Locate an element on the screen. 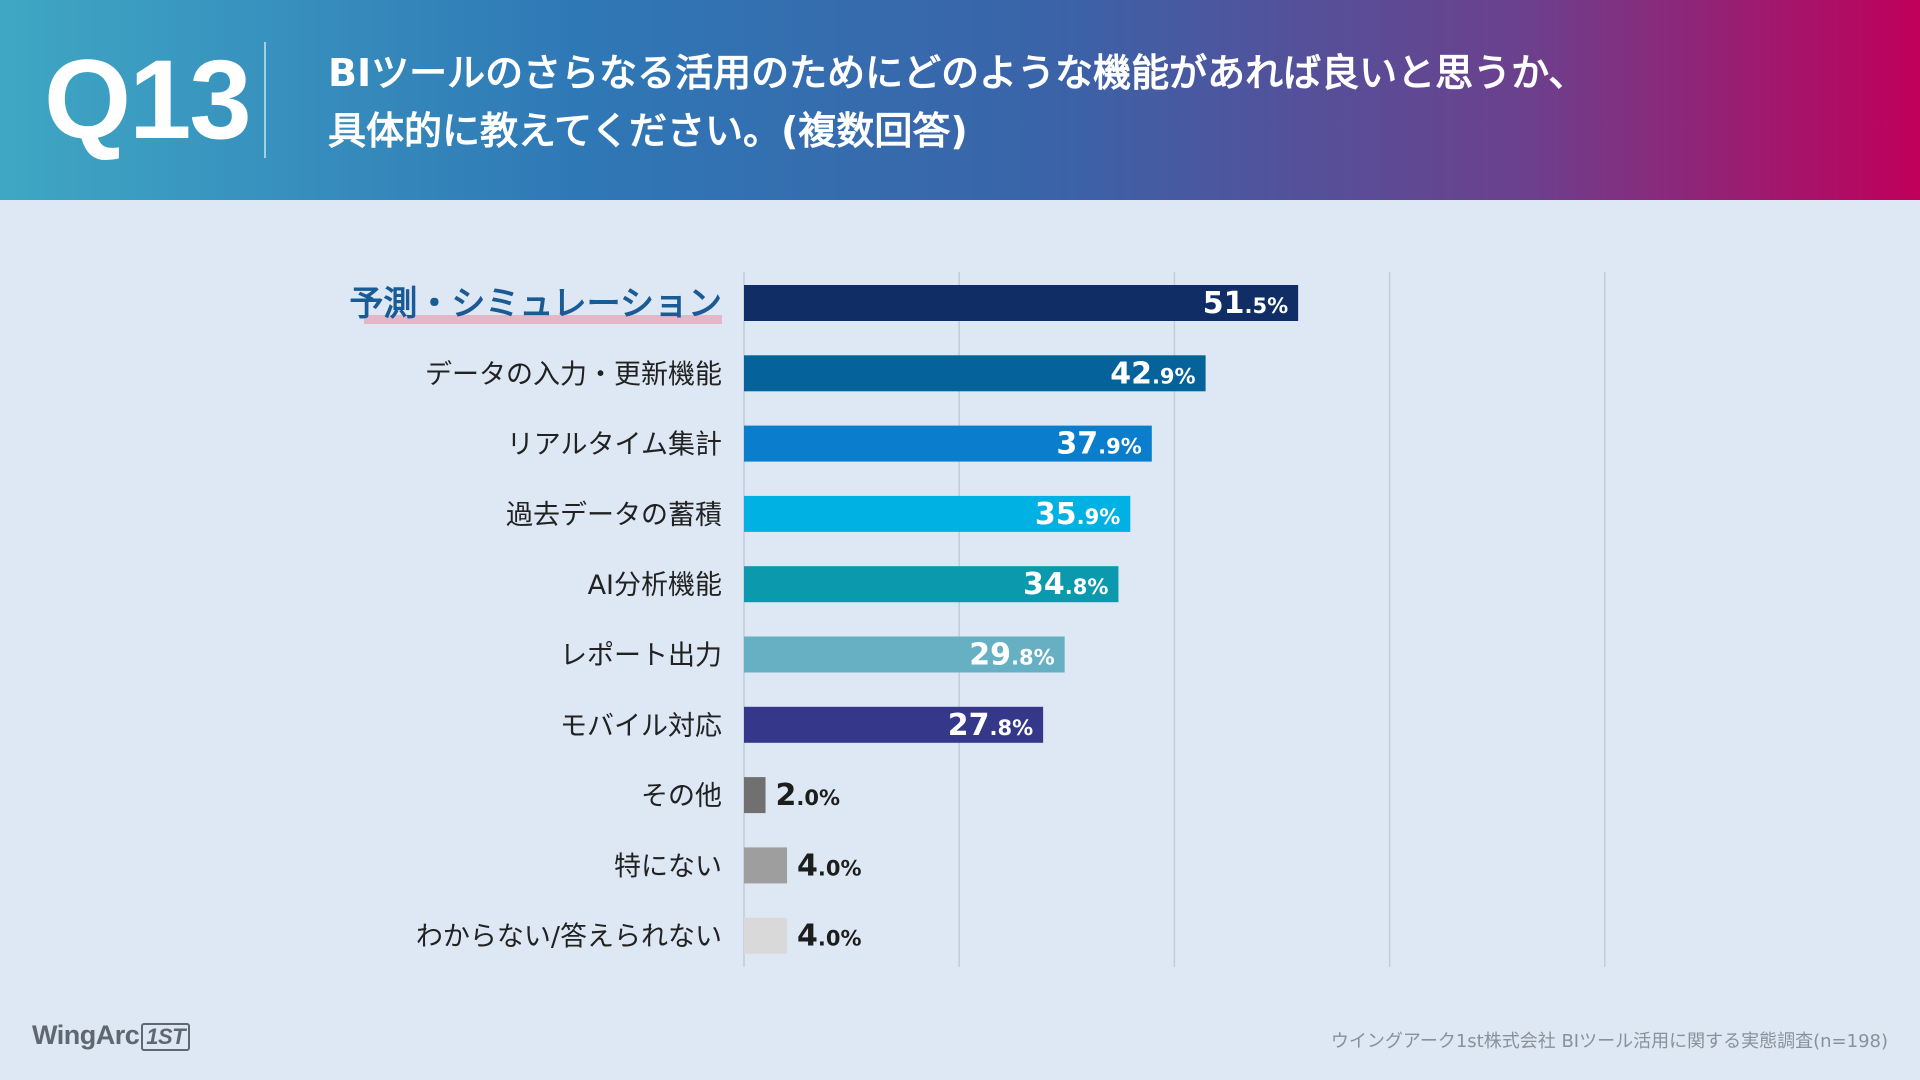 The image size is (1920, 1080). value-label: 37.9% is located at coordinates (1098, 444).